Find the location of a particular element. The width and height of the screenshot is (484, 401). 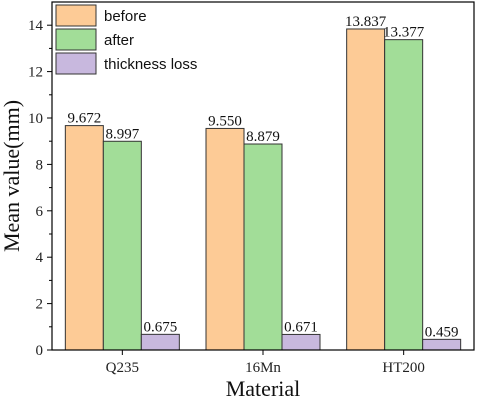

x-tick-label: HT200 is located at coordinates (403, 368).